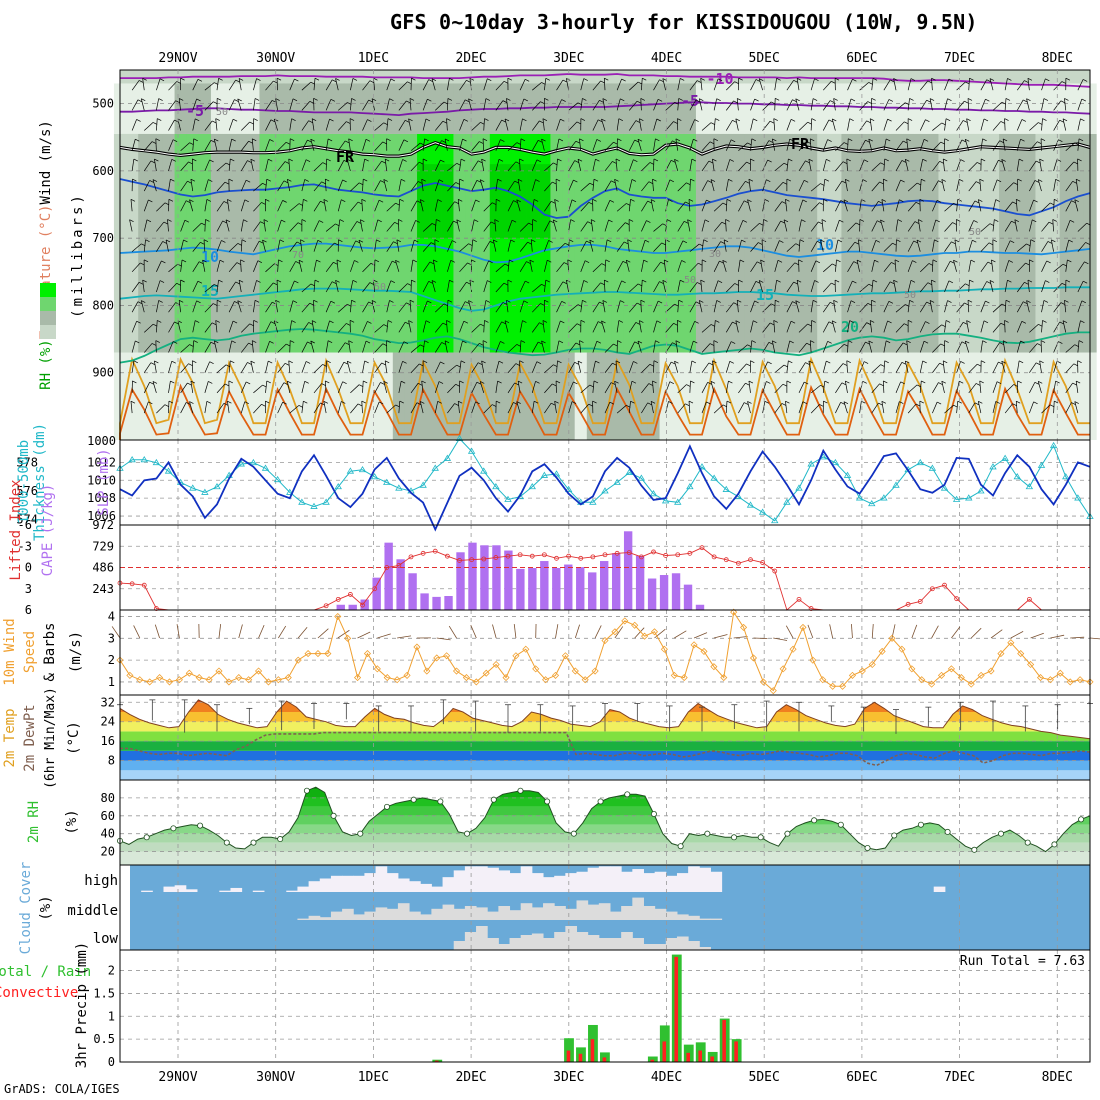  What do you see at coordinates (46, 907) in the screenshot?
I see `cloud-unit: (%)` at bounding box center [46, 907].